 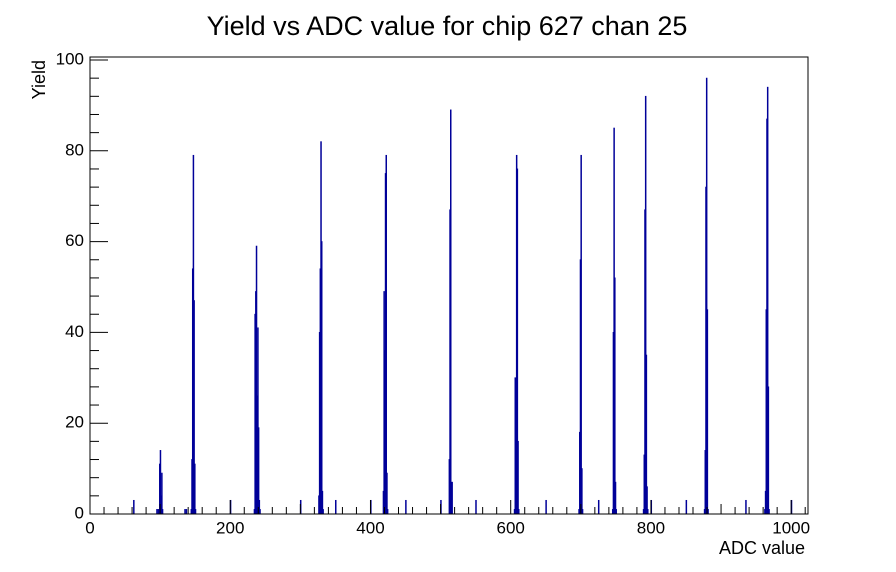 What do you see at coordinates (79, 512) in the screenshot?
I see `y-tick-label: 0` at bounding box center [79, 512].